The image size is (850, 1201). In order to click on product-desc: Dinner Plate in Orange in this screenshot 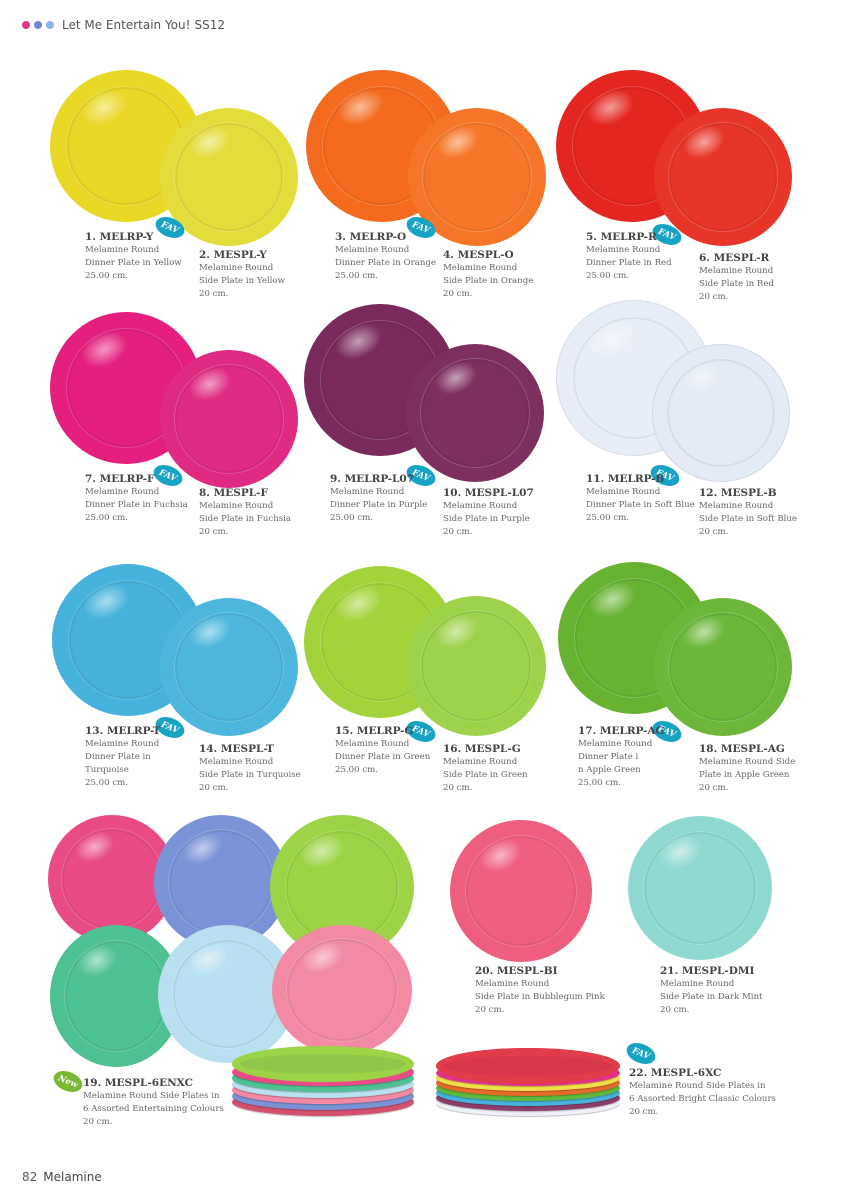, I will do `click(385, 263)`.